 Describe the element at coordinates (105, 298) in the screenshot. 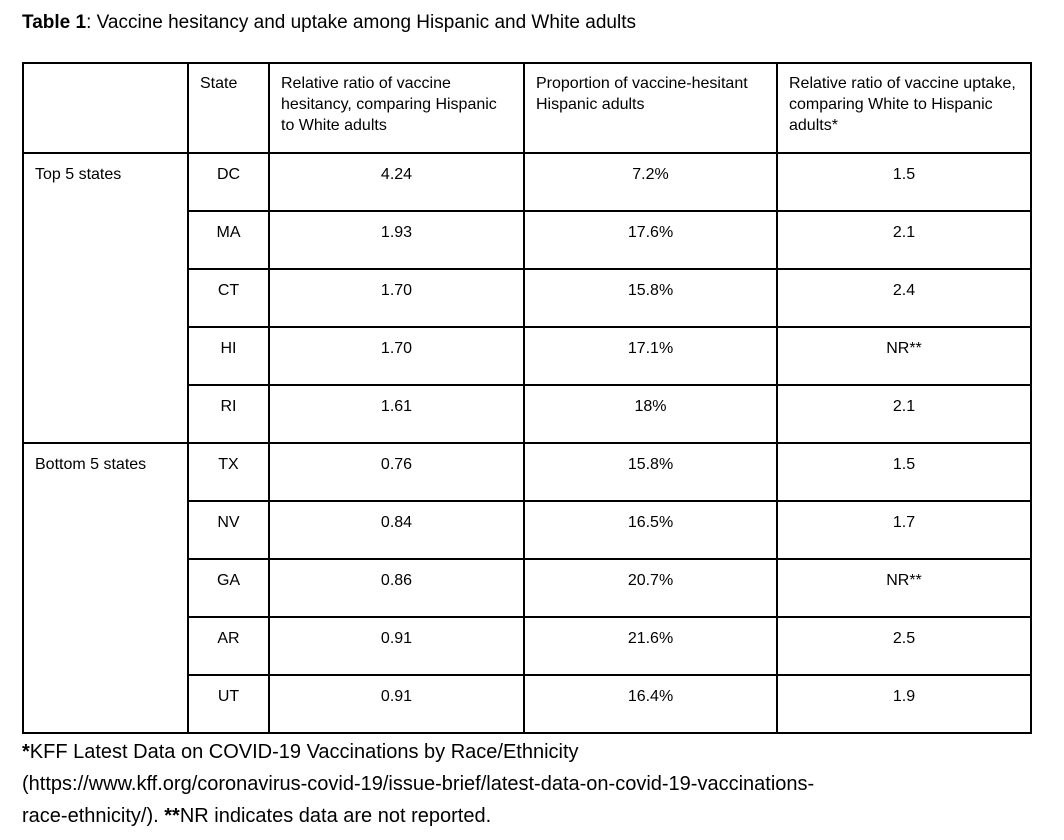

I see `group-label-top5: Top 5 states` at that location.